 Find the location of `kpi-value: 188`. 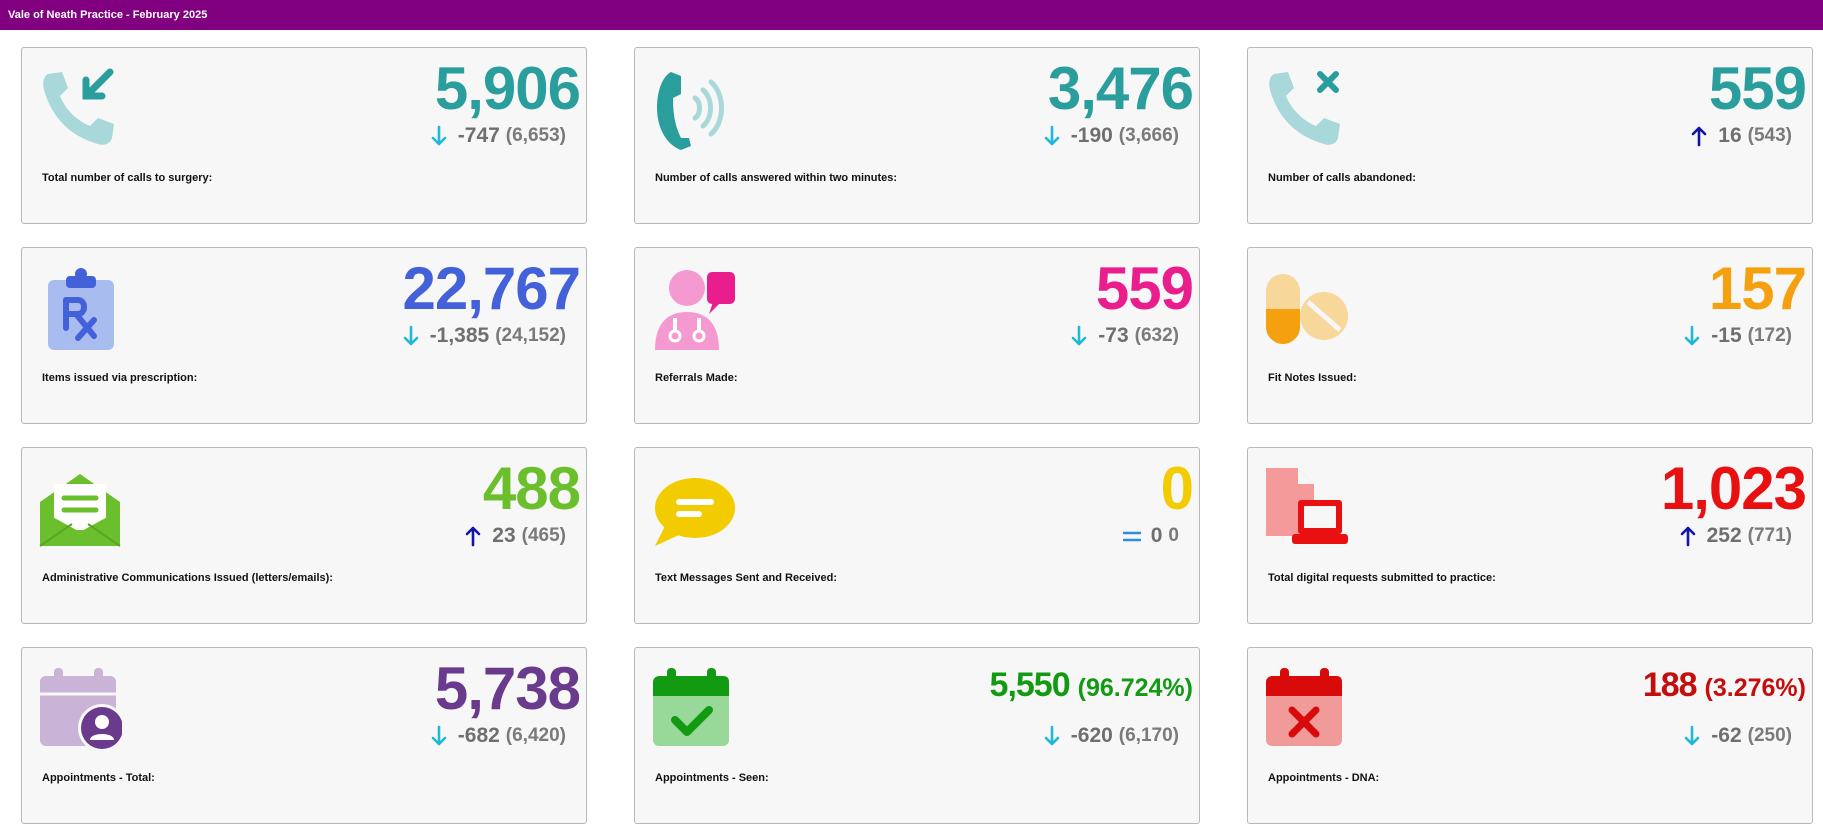

kpi-value: 188 is located at coordinates (1670, 685).